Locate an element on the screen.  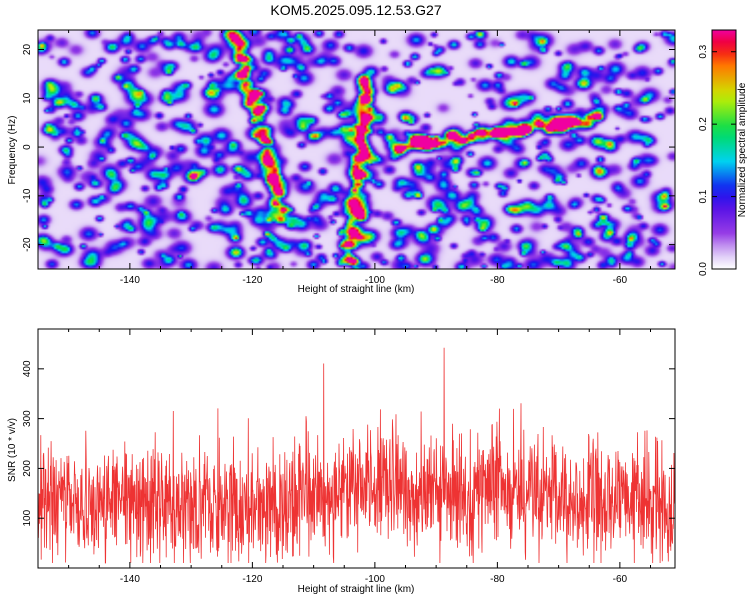
colorbar-tick-label: 0.3 is located at coordinates (703, 51).